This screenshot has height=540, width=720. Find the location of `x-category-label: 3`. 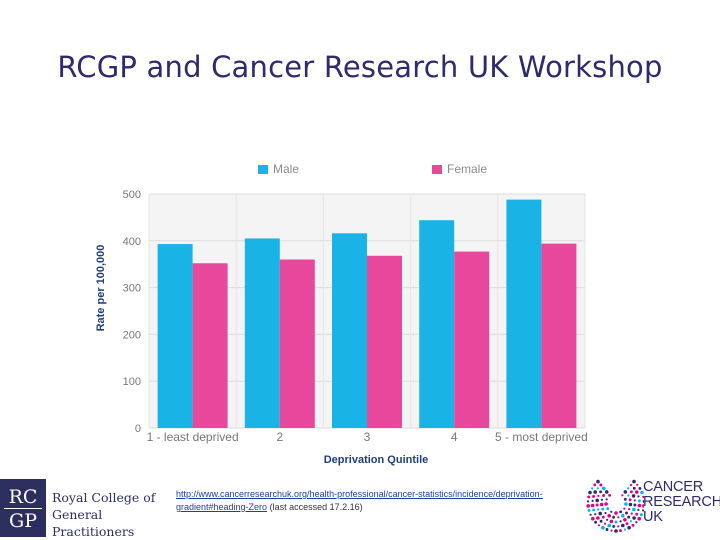

x-category-label: 3 is located at coordinates (367, 437).